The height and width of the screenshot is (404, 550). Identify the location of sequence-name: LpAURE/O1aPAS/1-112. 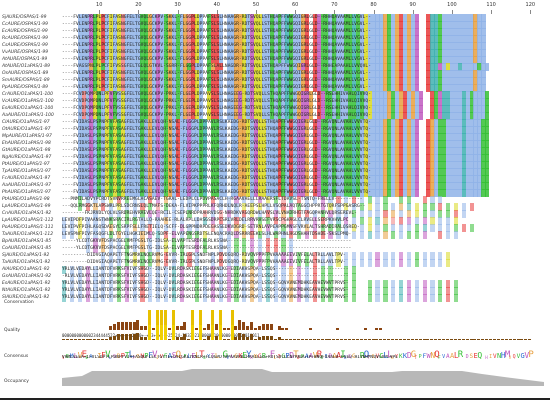
(28, 220).